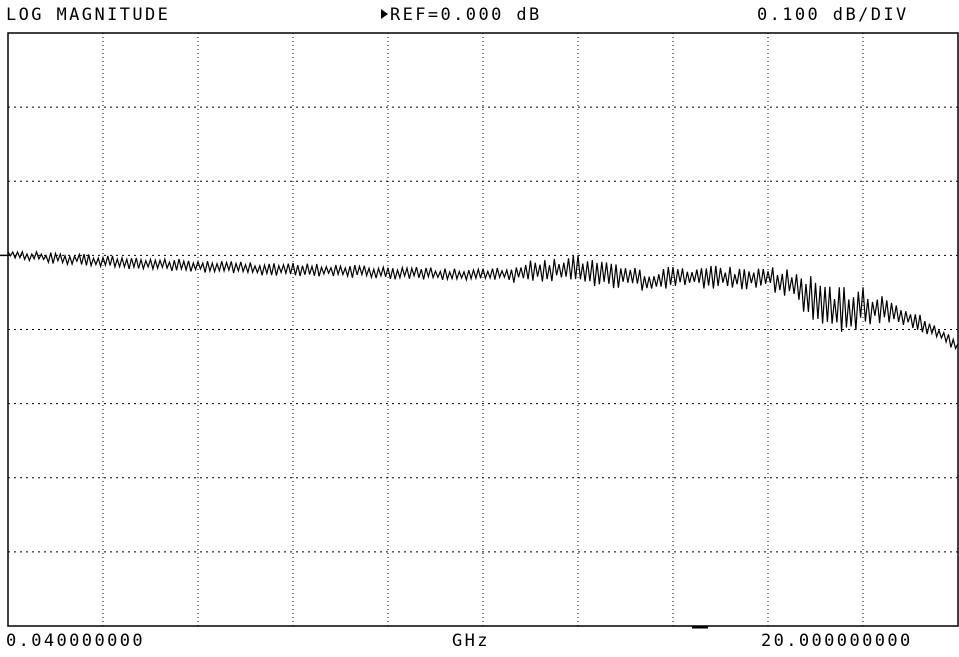 This screenshot has width=959, height=657. I want to click on frequency-unit: GHz, so click(471, 641).